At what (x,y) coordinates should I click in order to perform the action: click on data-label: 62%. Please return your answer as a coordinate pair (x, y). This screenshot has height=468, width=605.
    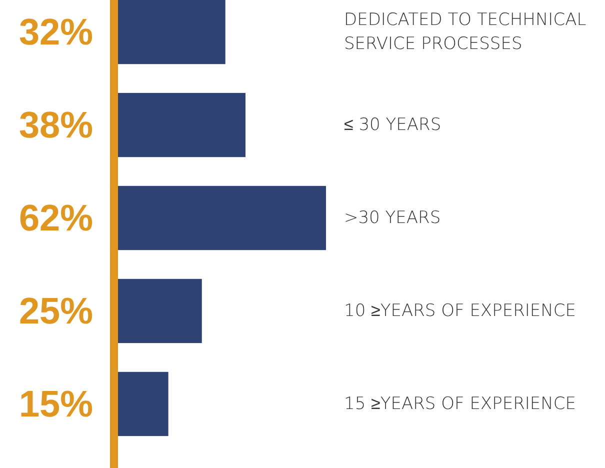
    Looking at the image, I should click on (56, 218).